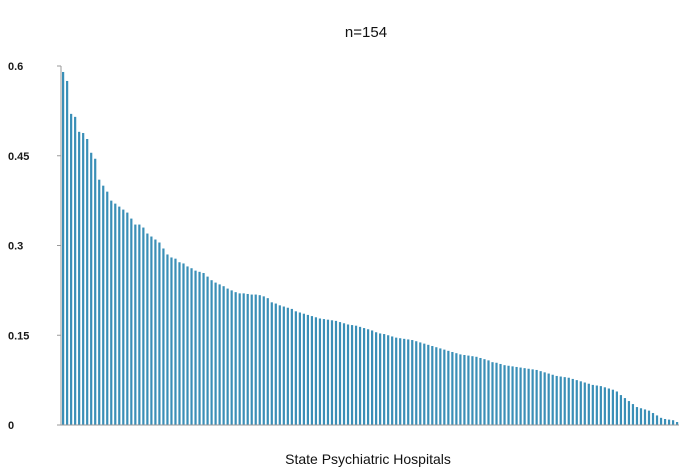 This screenshot has width=696, height=469. What do you see at coordinates (368, 459) in the screenshot?
I see `x-axis-label: State Psychiatric Hospitals` at bounding box center [368, 459].